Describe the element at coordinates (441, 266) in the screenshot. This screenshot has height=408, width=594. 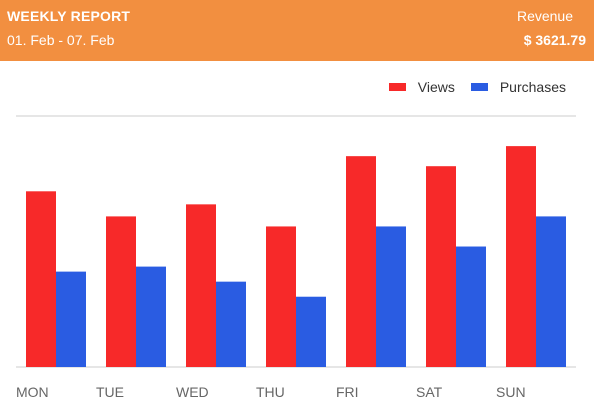
I see `bar-views-sat` at that location.